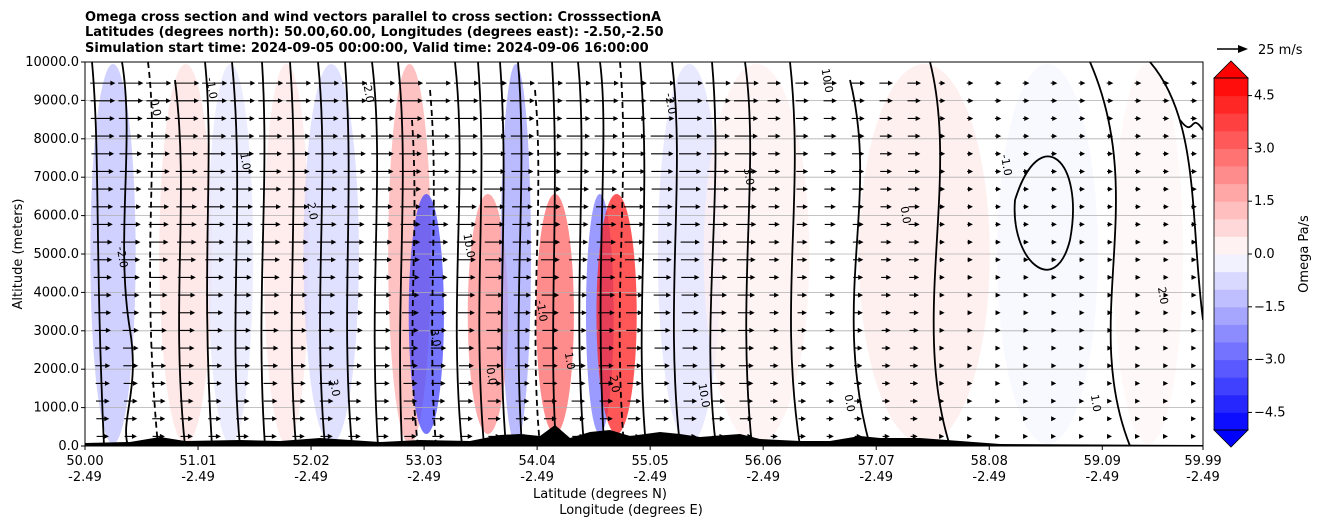 The width and height of the screenshot is (1320, 526). What do you see at coordinates (615, 383) in the screenshot?
I see `contour-label: 2.0` at bounding box center [615, 383].